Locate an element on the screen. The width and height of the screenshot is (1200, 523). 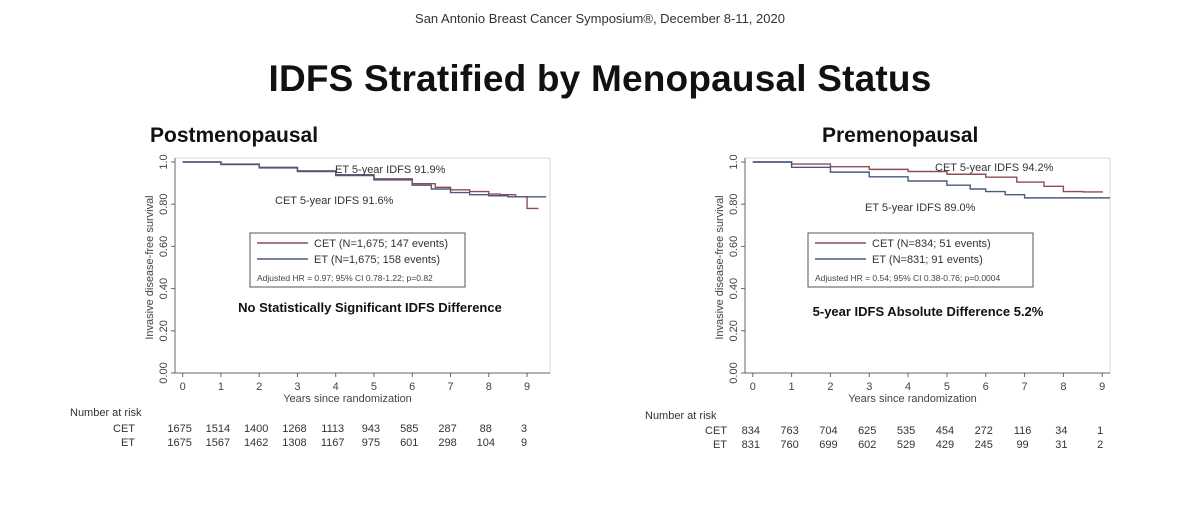
risk-value: 1268 is located at coordinates (294, 429).